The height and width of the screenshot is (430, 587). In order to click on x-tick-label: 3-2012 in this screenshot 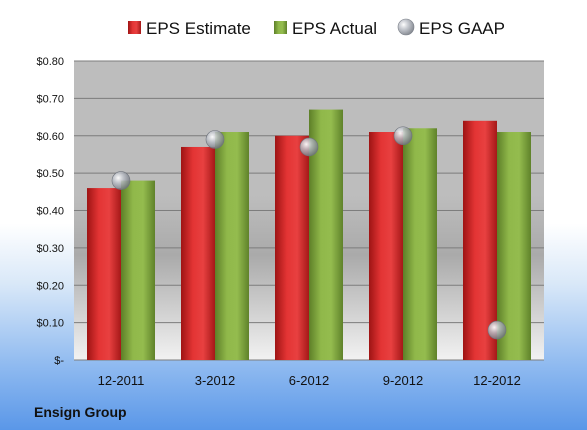, I will do `click(215, 380)`.